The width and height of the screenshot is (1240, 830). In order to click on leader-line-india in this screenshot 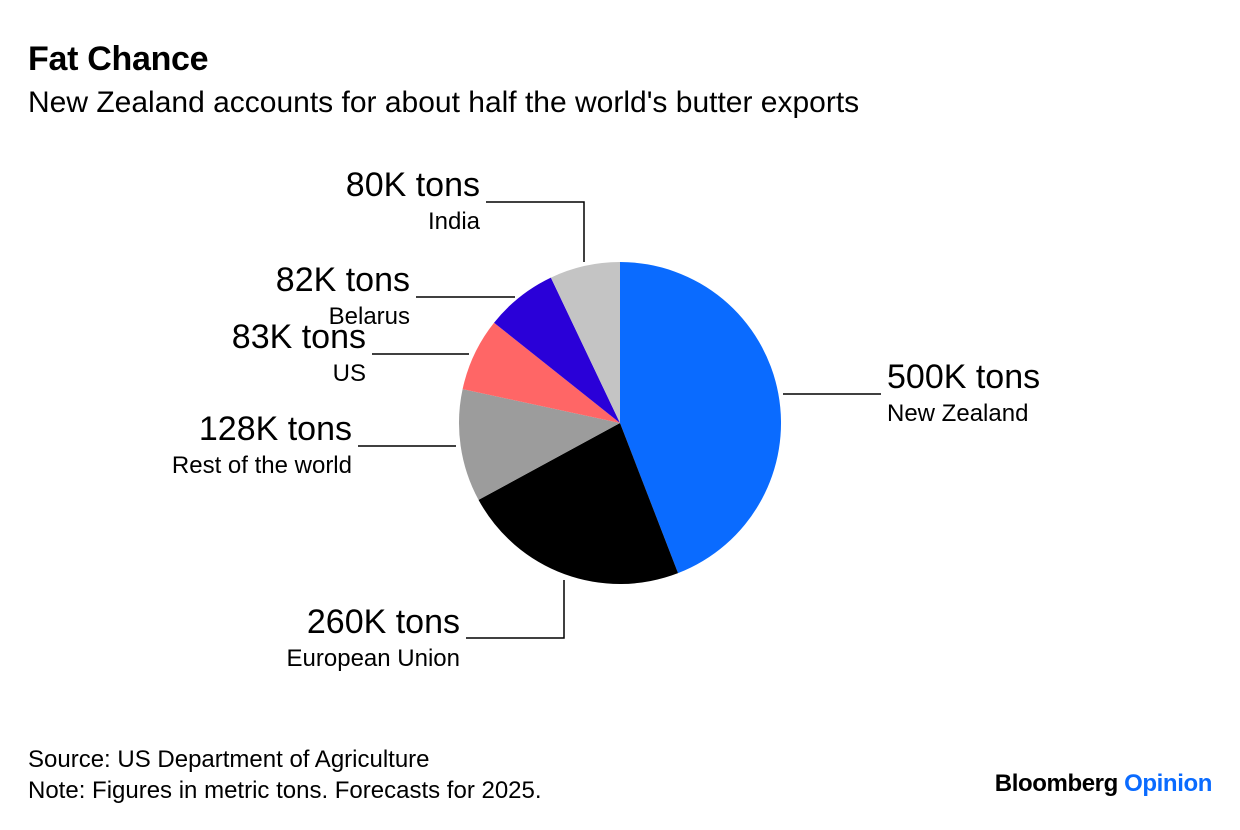, I will do `click(535, 231)`.